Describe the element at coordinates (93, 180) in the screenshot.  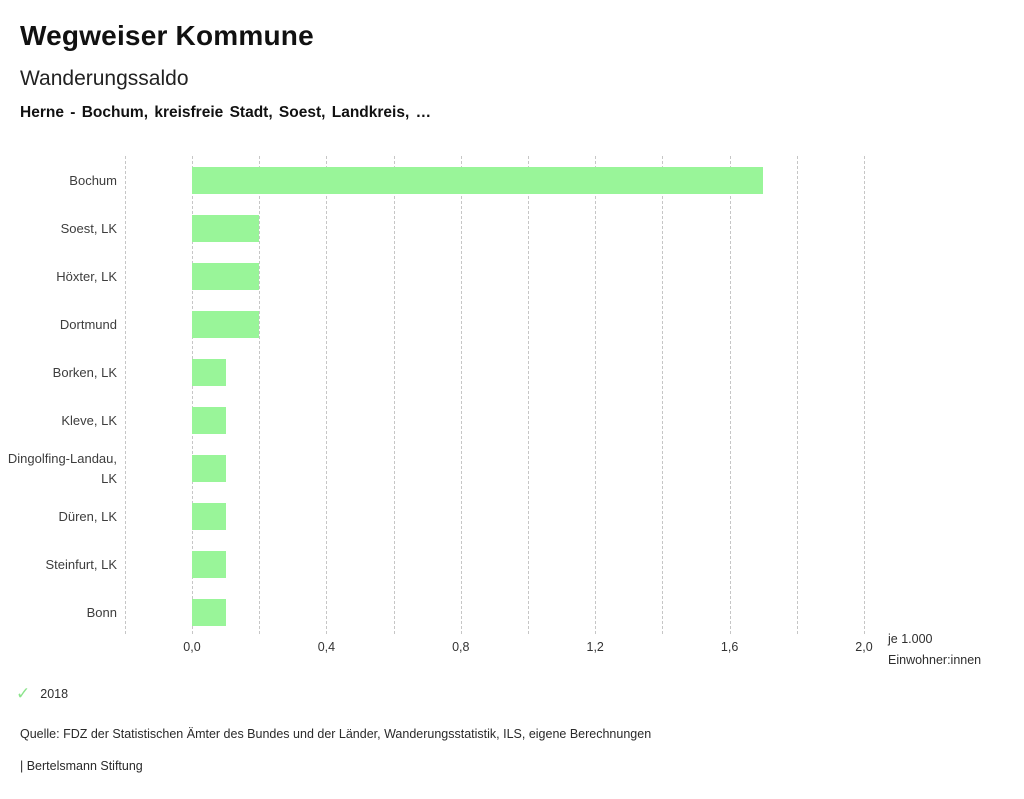
I see `category-label: Bochum` at that location.